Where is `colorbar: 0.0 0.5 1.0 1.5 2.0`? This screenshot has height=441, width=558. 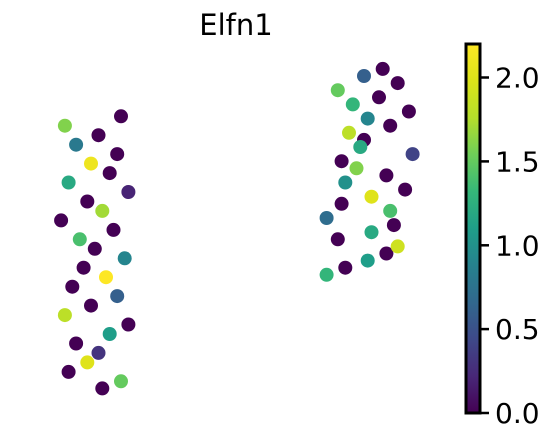 colorbar: 0.0 0.5 1.0 1.5 2.0 is located at coordinates (502, 236).